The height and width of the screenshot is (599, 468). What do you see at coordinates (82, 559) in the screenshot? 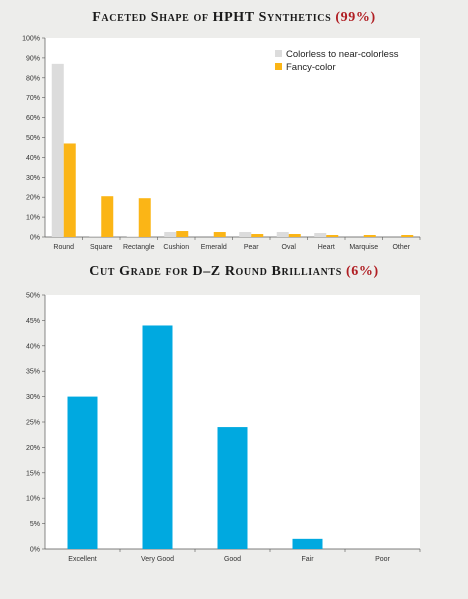
I see `chart-cut-x-tick-label: Excellent` at bounding box center [82, 559].